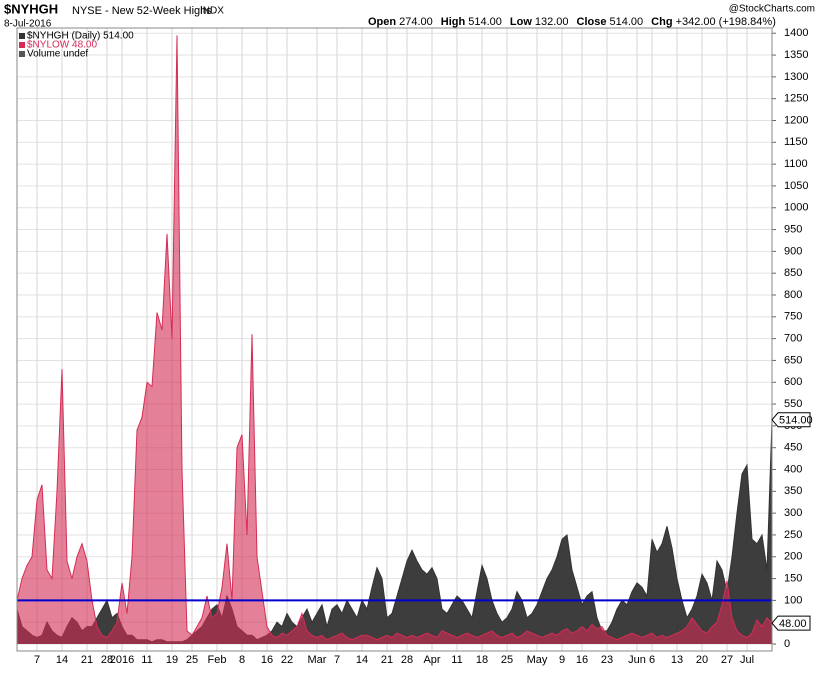  What do you see at coordinates (793, 404) in the screenshot?
I see `y-tick-label: 550` at bounding box center [793, 404].